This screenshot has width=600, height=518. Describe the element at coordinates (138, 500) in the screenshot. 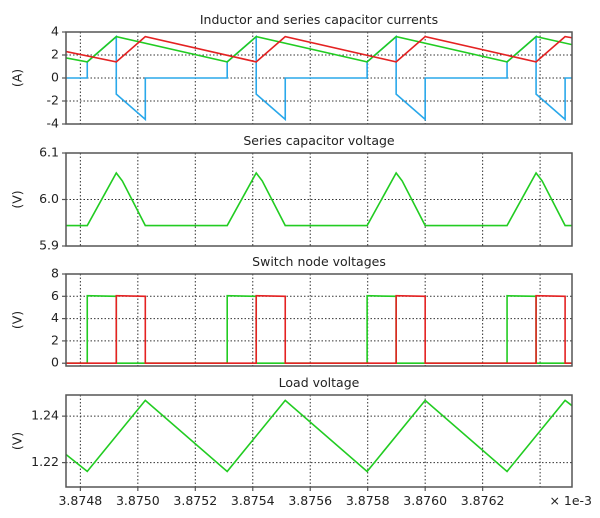

I see `x-tick-label: 3.8750` at that location.